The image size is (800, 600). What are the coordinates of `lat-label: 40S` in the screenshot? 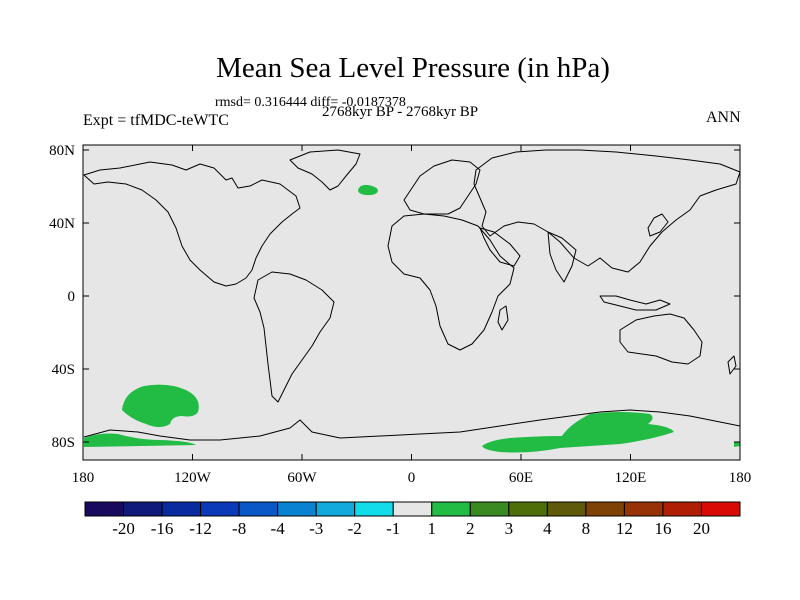 It's located at (63, 370).